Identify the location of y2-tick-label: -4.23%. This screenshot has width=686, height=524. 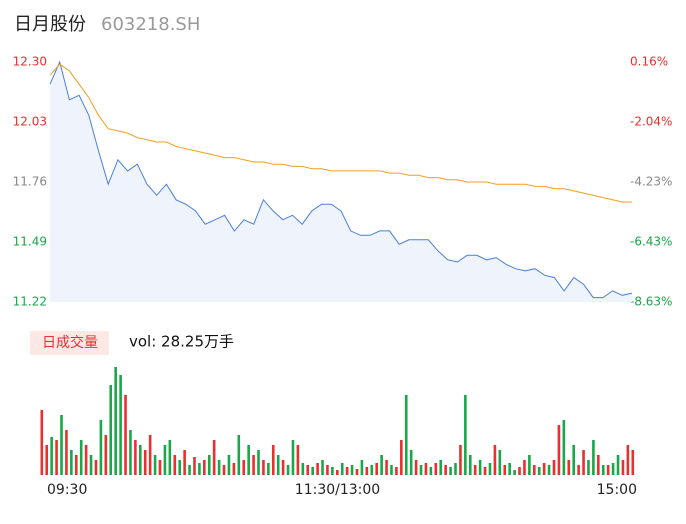
(651, 181).